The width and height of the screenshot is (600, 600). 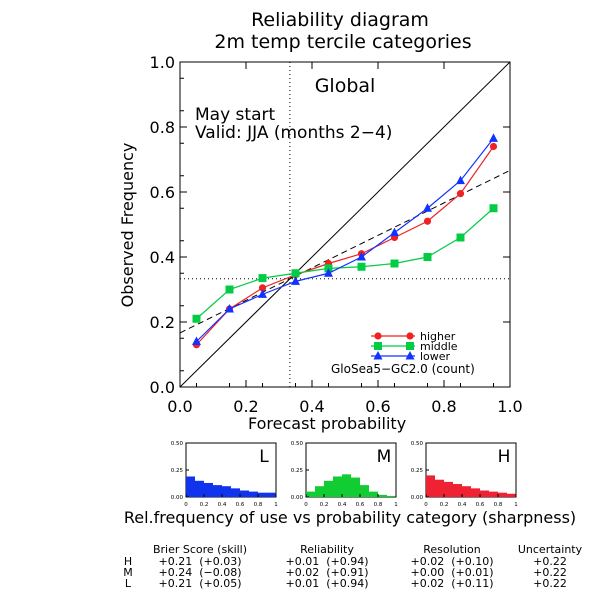 I want to click on y-tick-label: 0.2, so click(x=162, y=322).